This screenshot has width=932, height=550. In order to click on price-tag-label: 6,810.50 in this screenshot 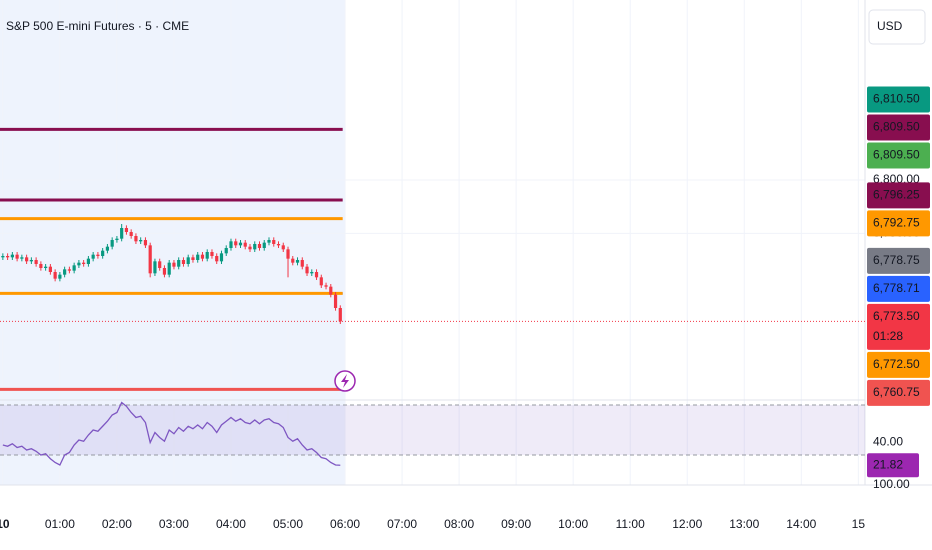, I will do `click(896, 99)`.